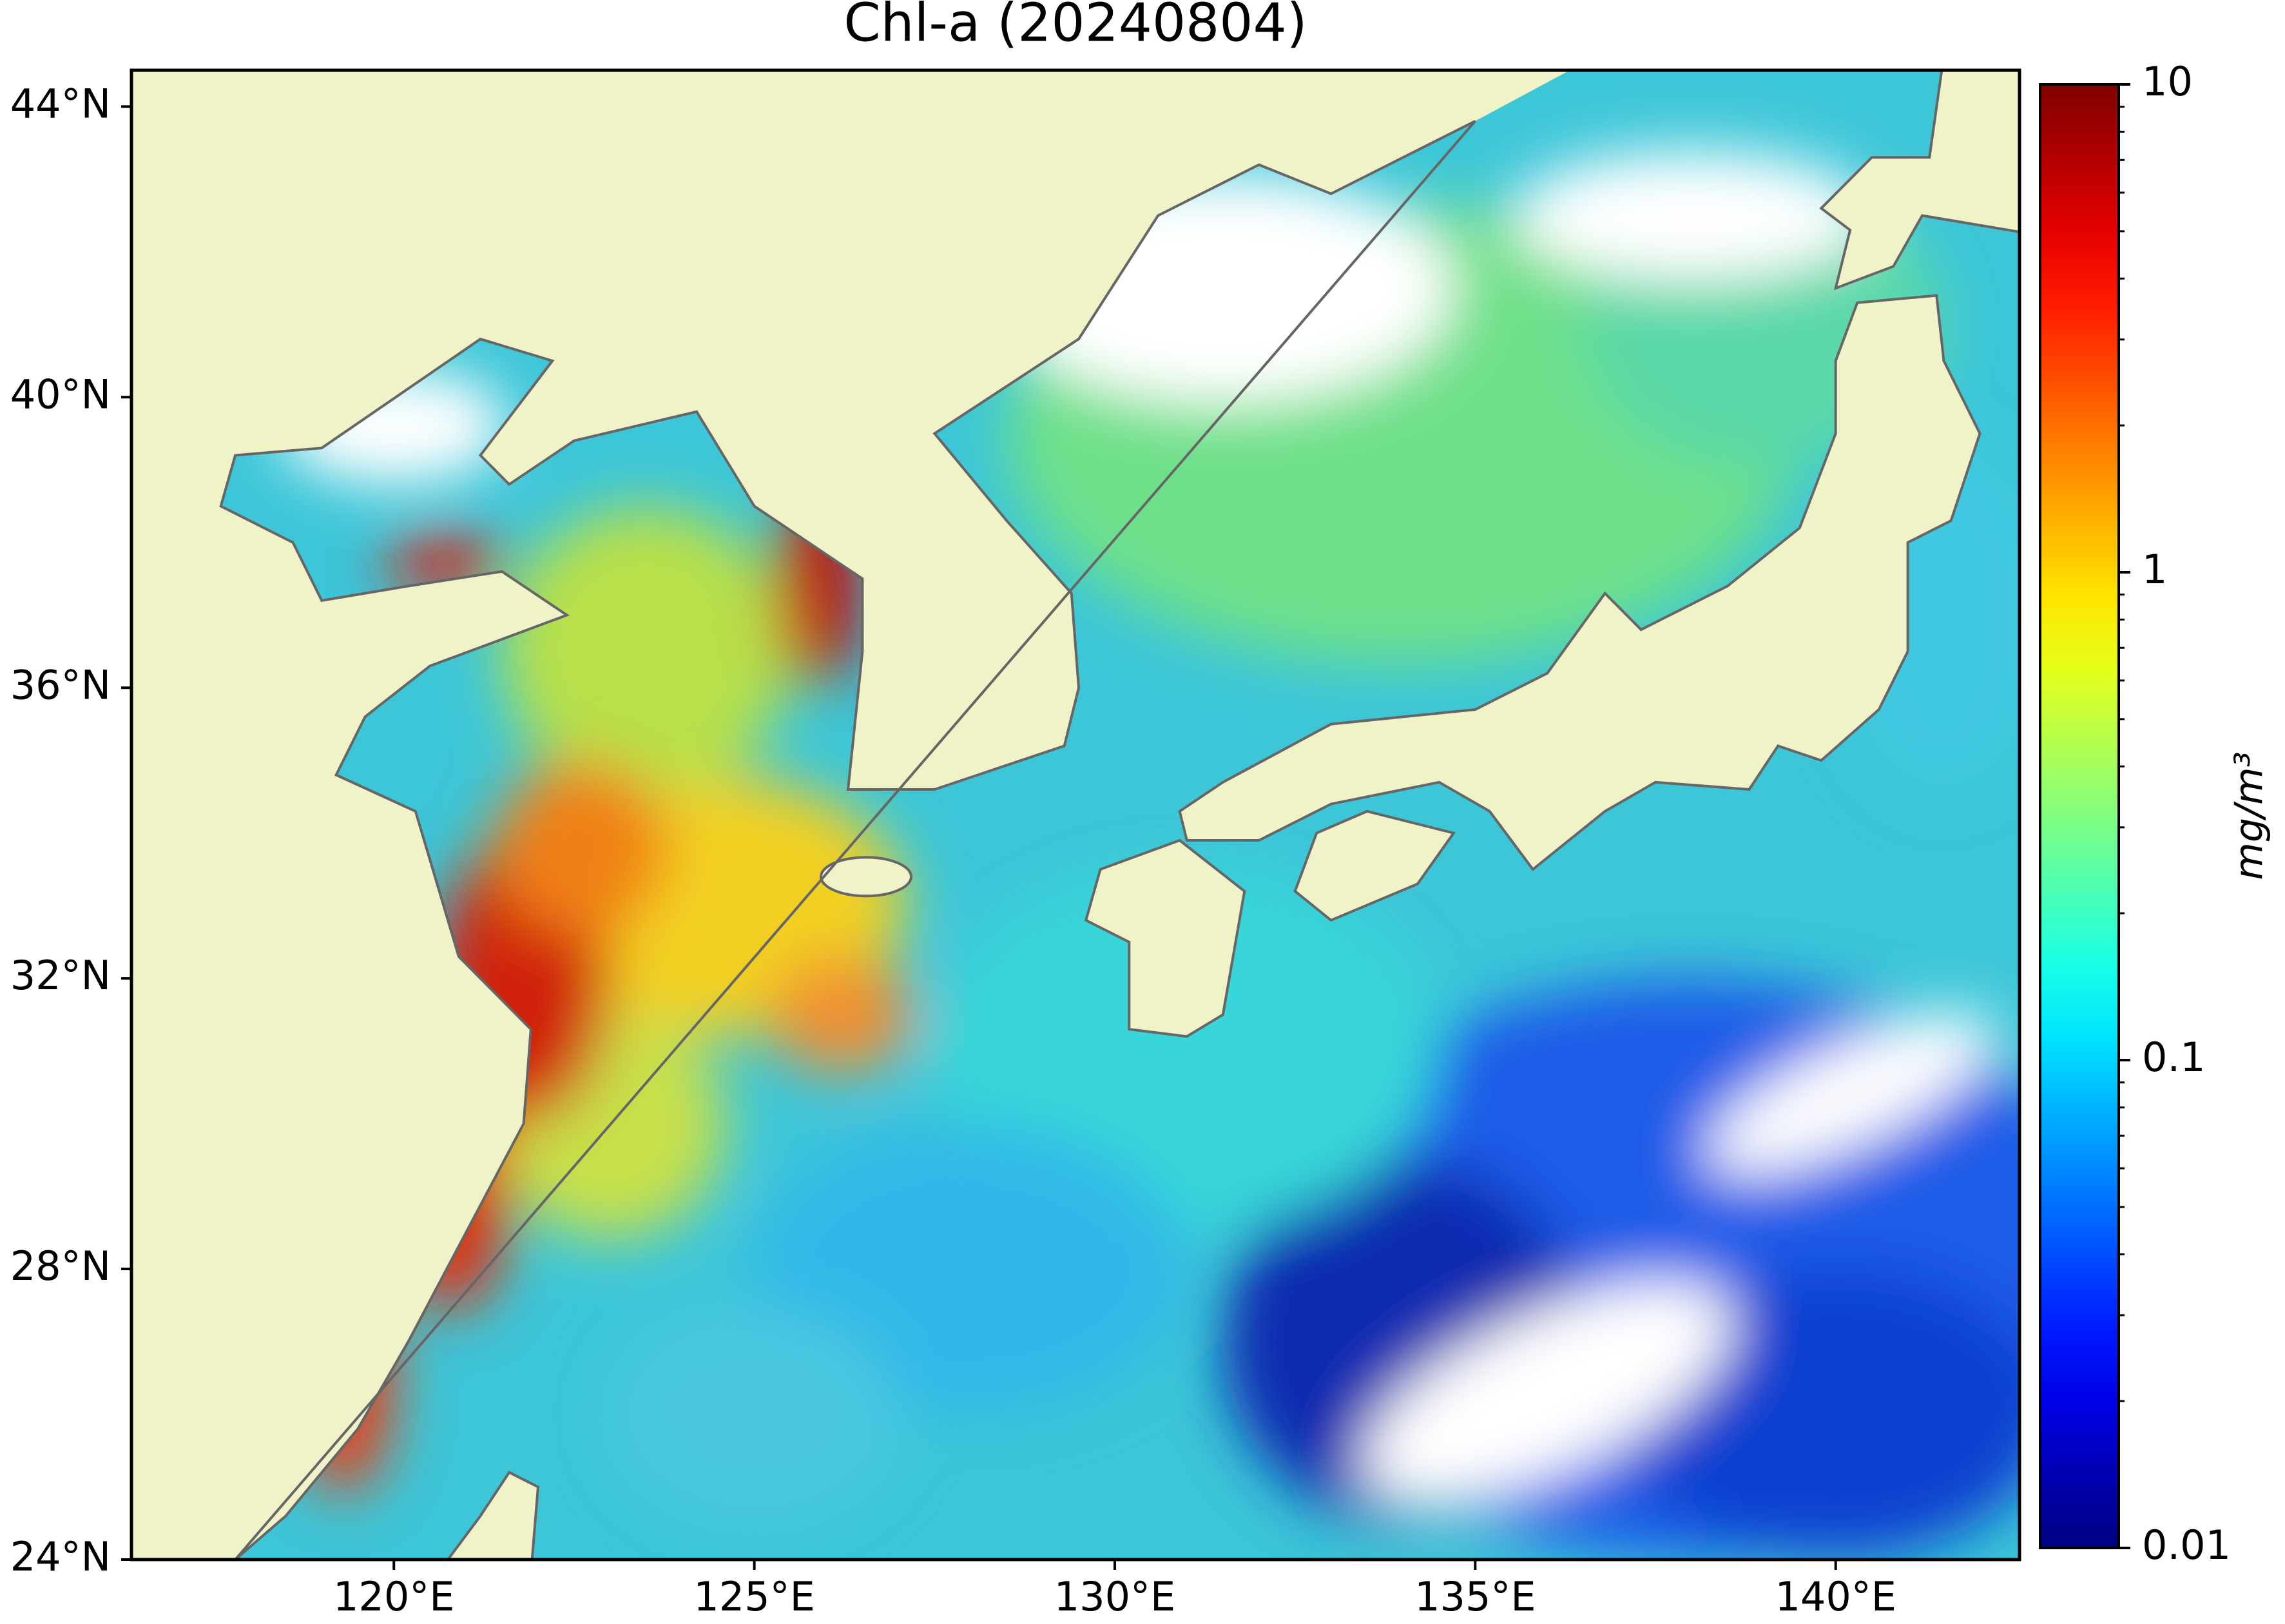  What do you see at coordinates (60, 1266) in the screenshot?
I see `y-tick-label: 28°N` at bounding box center [60, 1266].